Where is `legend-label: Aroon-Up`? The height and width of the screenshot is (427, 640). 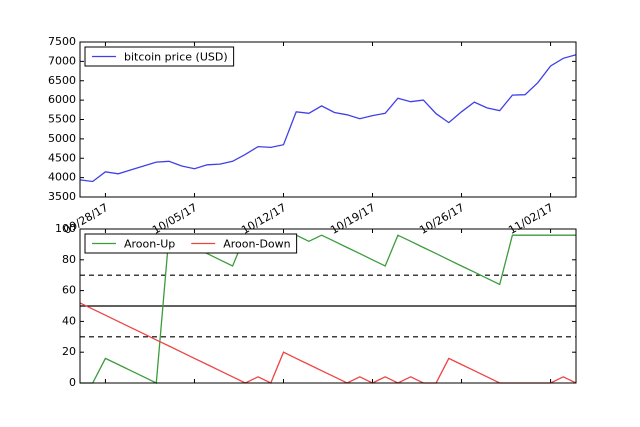
legend-label: Aroon-Up is located at coordinates (149, 244).